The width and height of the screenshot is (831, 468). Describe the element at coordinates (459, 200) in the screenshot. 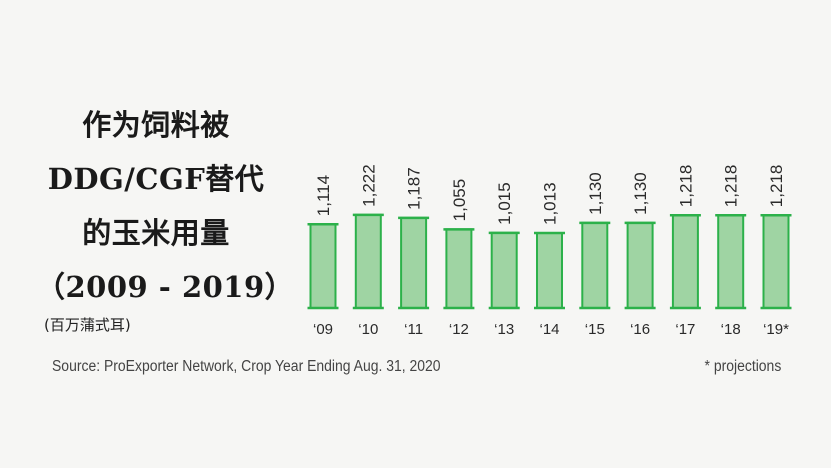

I see `value-label-3: 1,055` at that location.